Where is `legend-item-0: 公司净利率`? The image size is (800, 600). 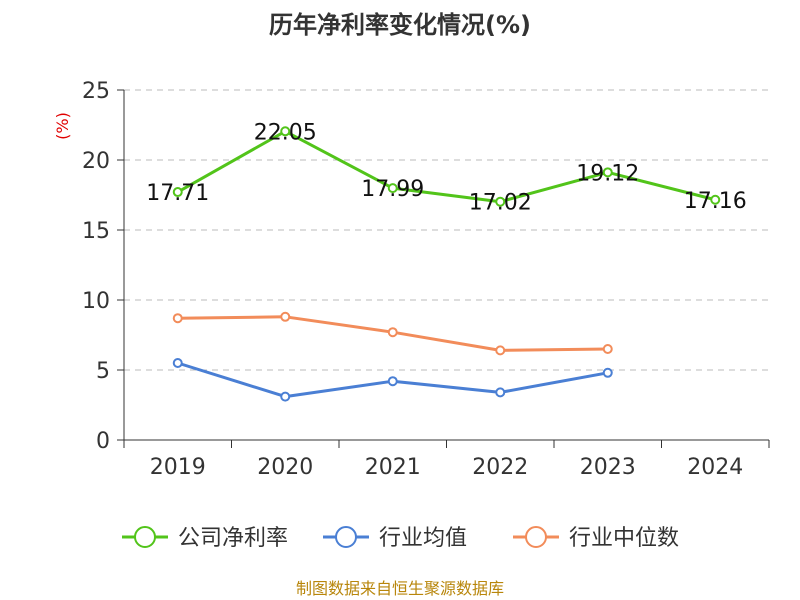
legend-item-0: 公司净利率 is located at coordinates (205, 538).